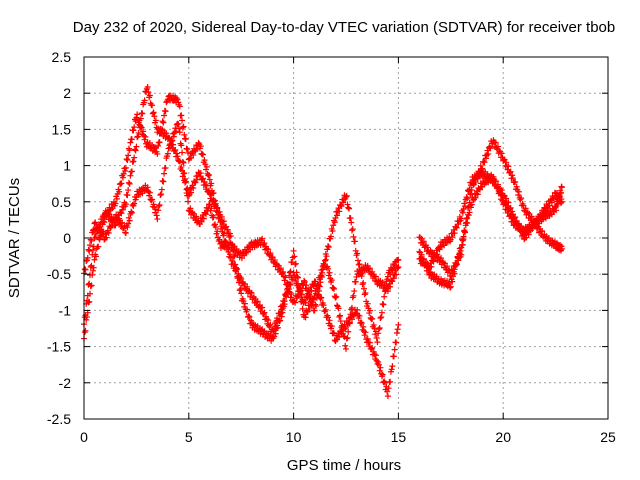 The width and height of the screenshot is (640, 480). What do you see at coordinates (67, 238) in the screenshot?
I see `y-tick-label: 0` at bounding box center [67, 238].